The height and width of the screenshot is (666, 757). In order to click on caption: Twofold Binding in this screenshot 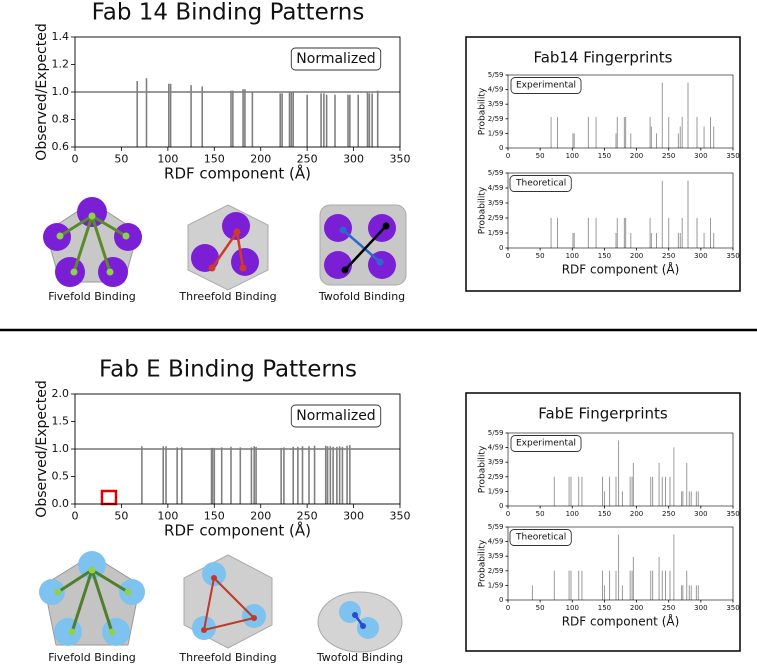, I will do `click(359, 657)`.